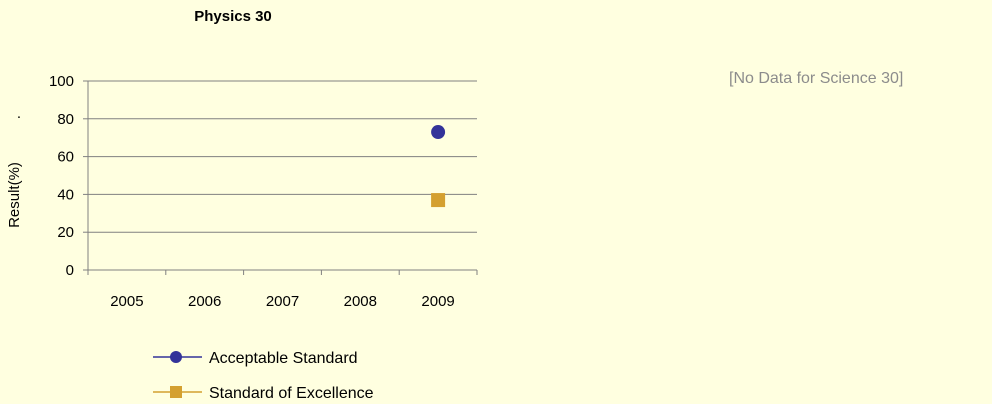 The image size is (992, 404). What do you see at coordinates (360, 301) in the screenshot?
I see `x-tick-label: 2008` at bounding box center [360, 301].